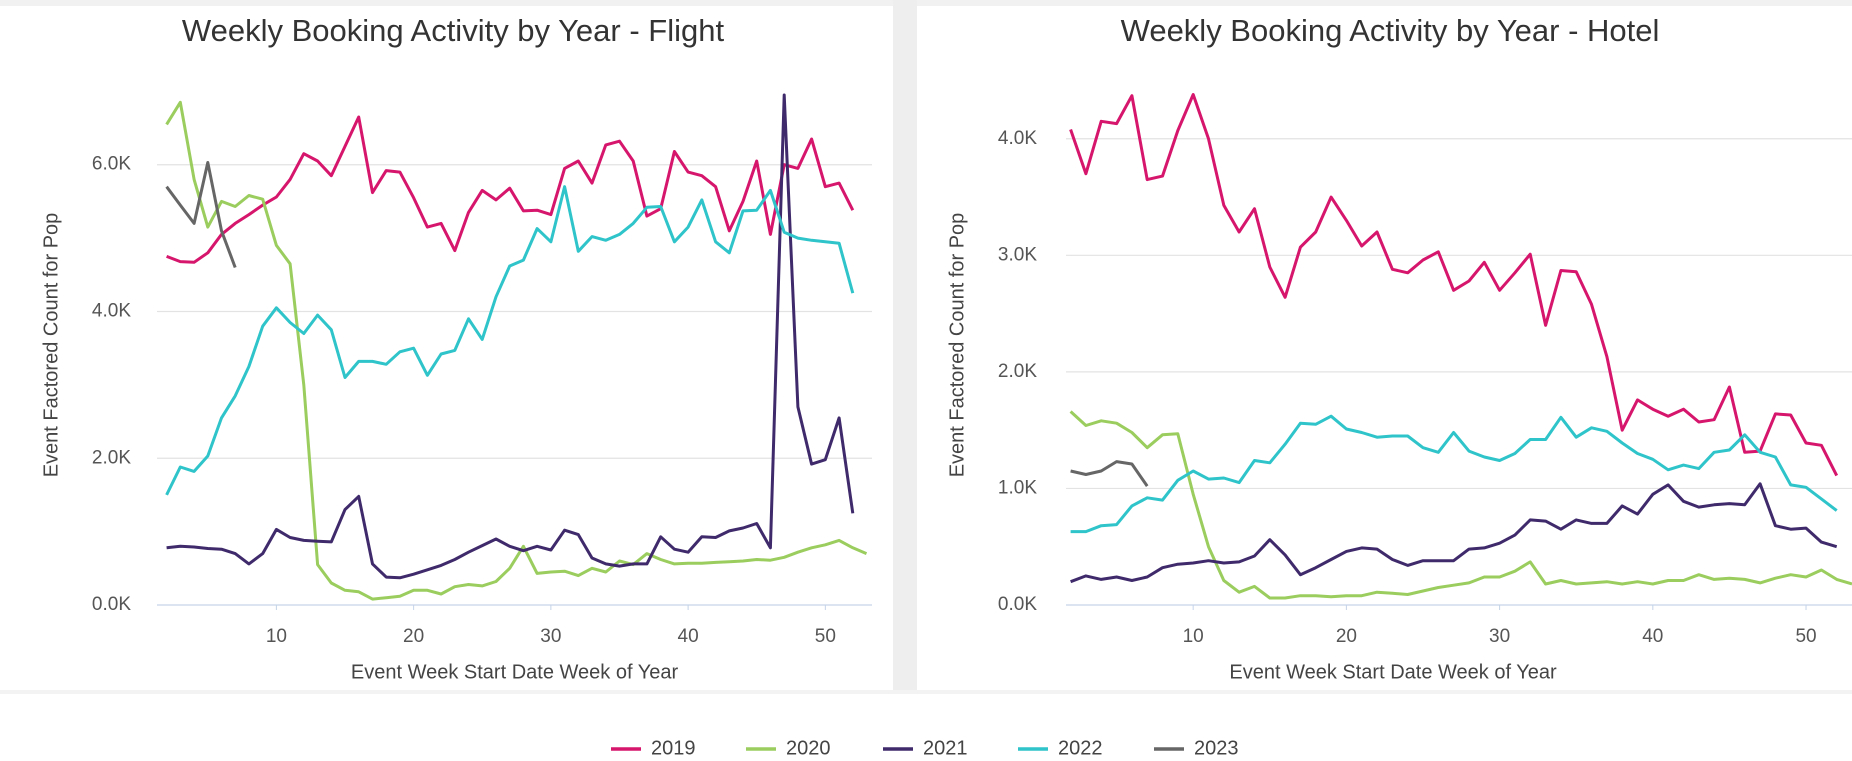  I want to click on chart-title: Weekly Booking Activity by Year - Hotel, so click(1390, 30).